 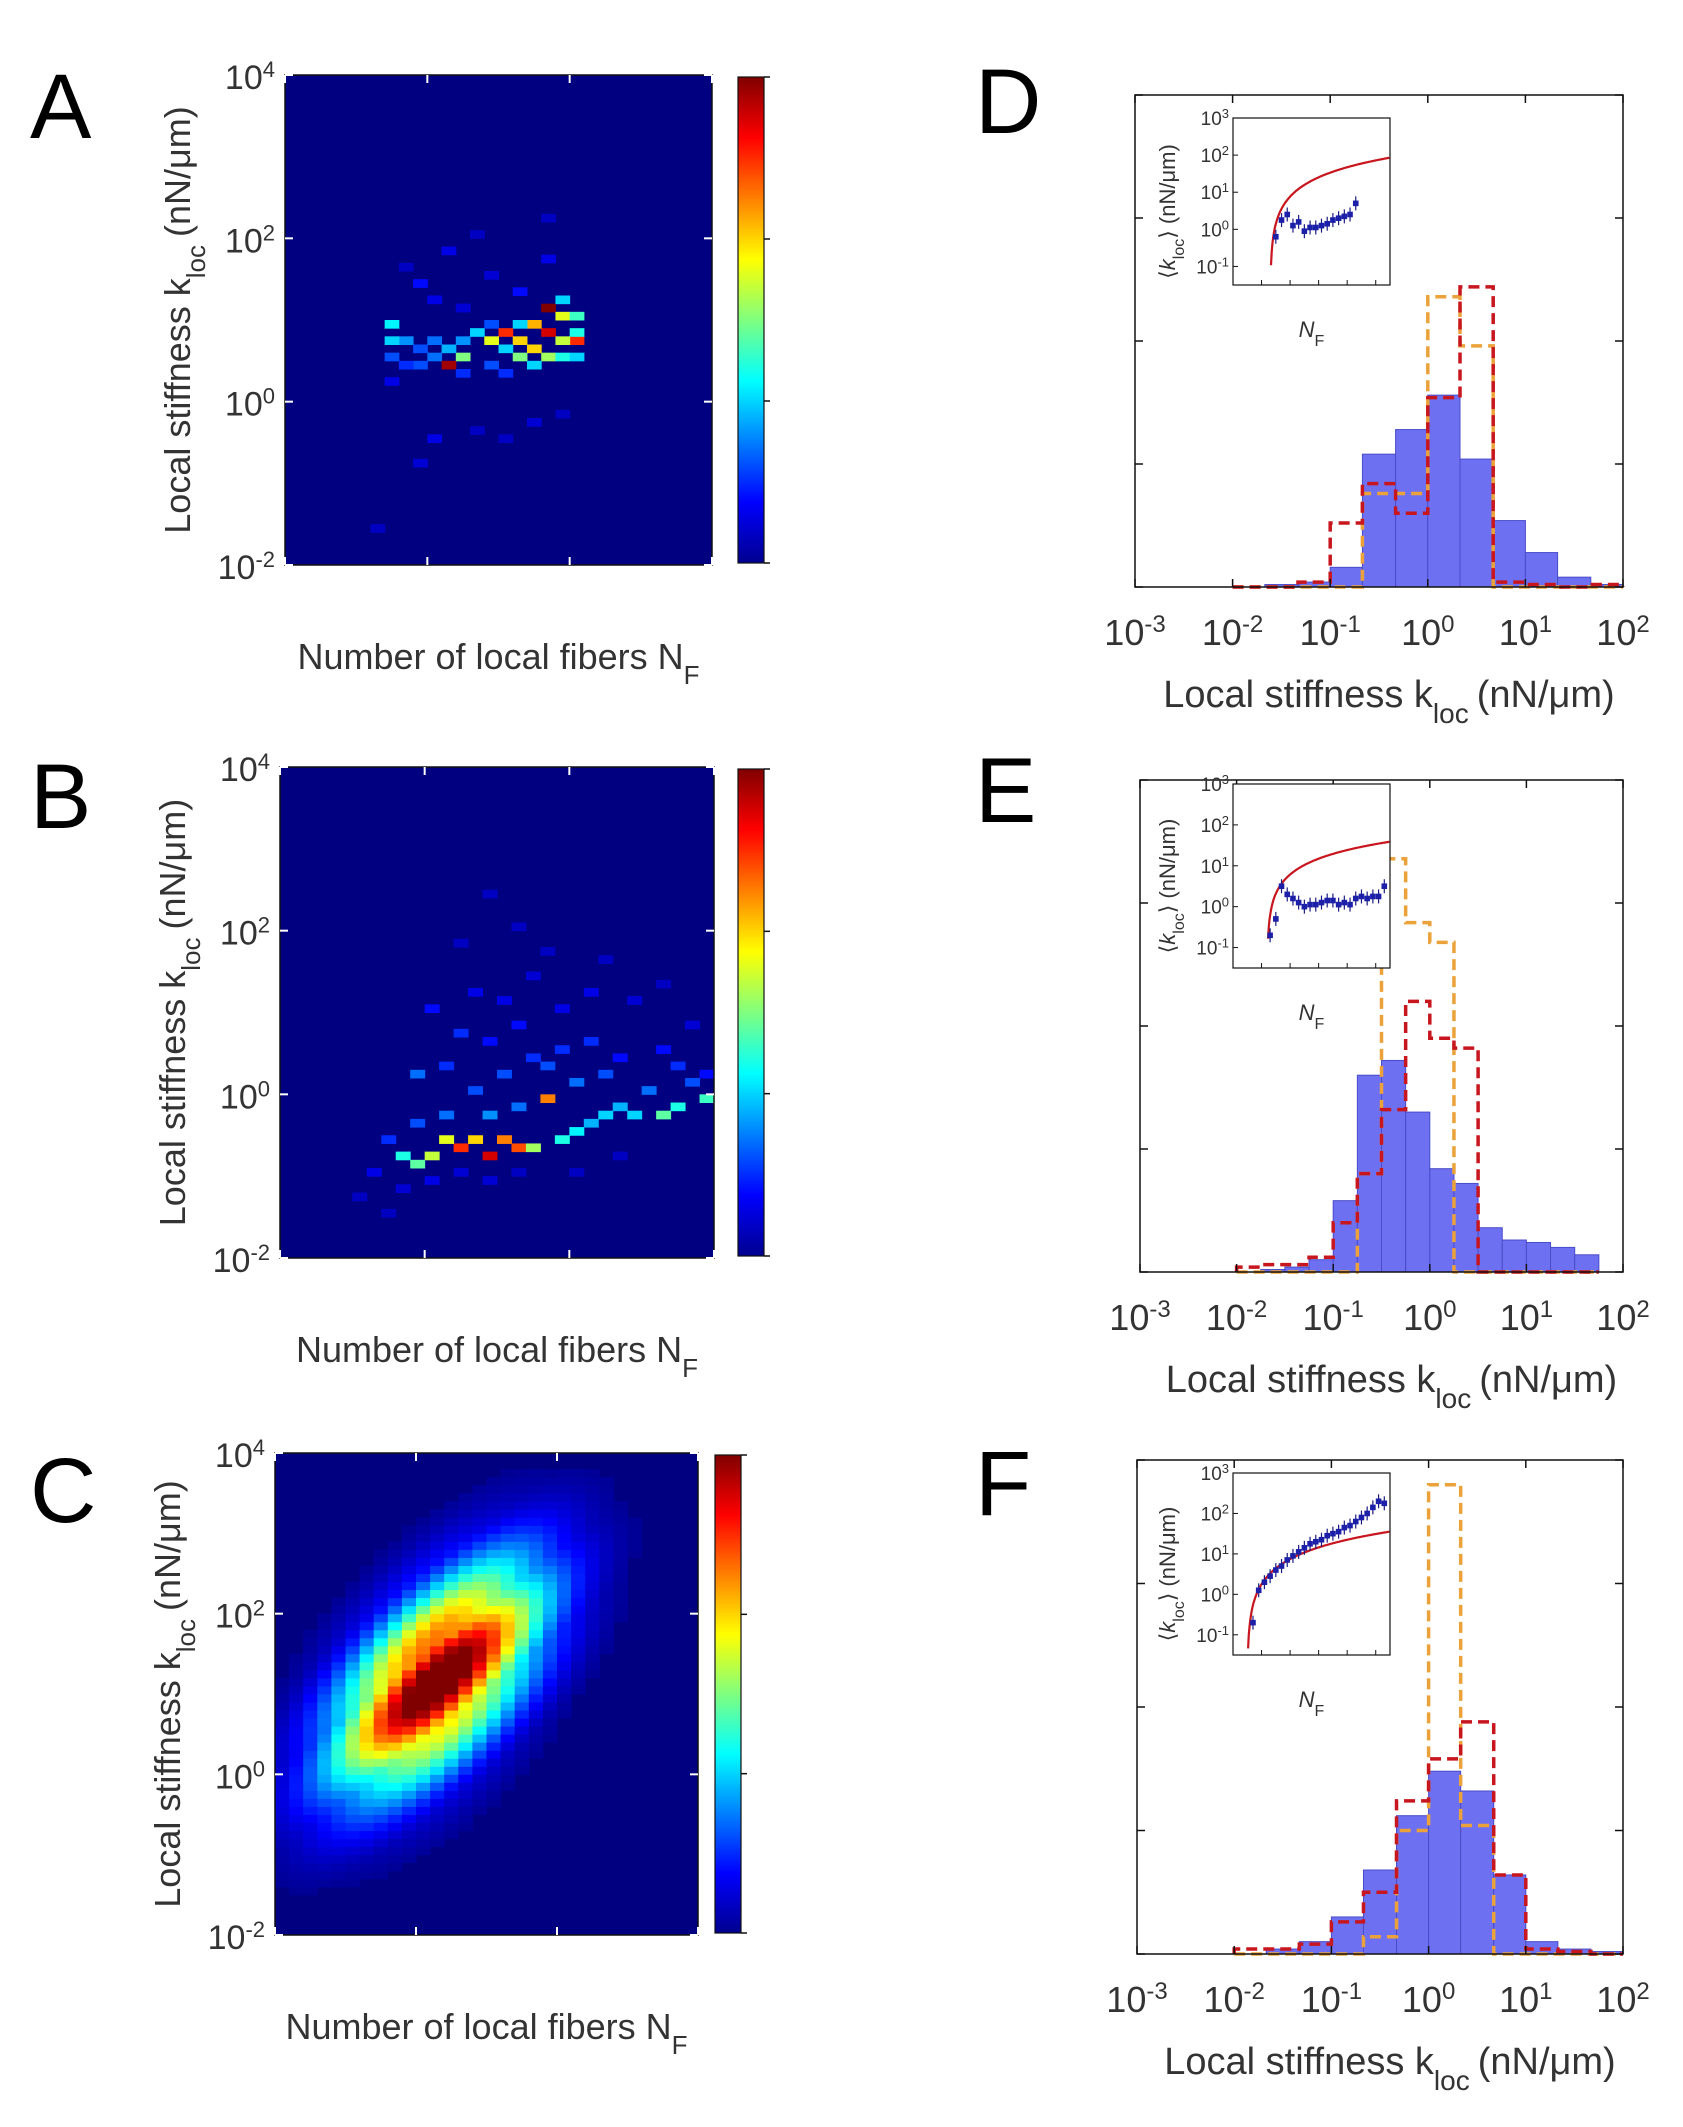 I want to click on y-tick-label-text: 10², so click(x=240, y=1615).